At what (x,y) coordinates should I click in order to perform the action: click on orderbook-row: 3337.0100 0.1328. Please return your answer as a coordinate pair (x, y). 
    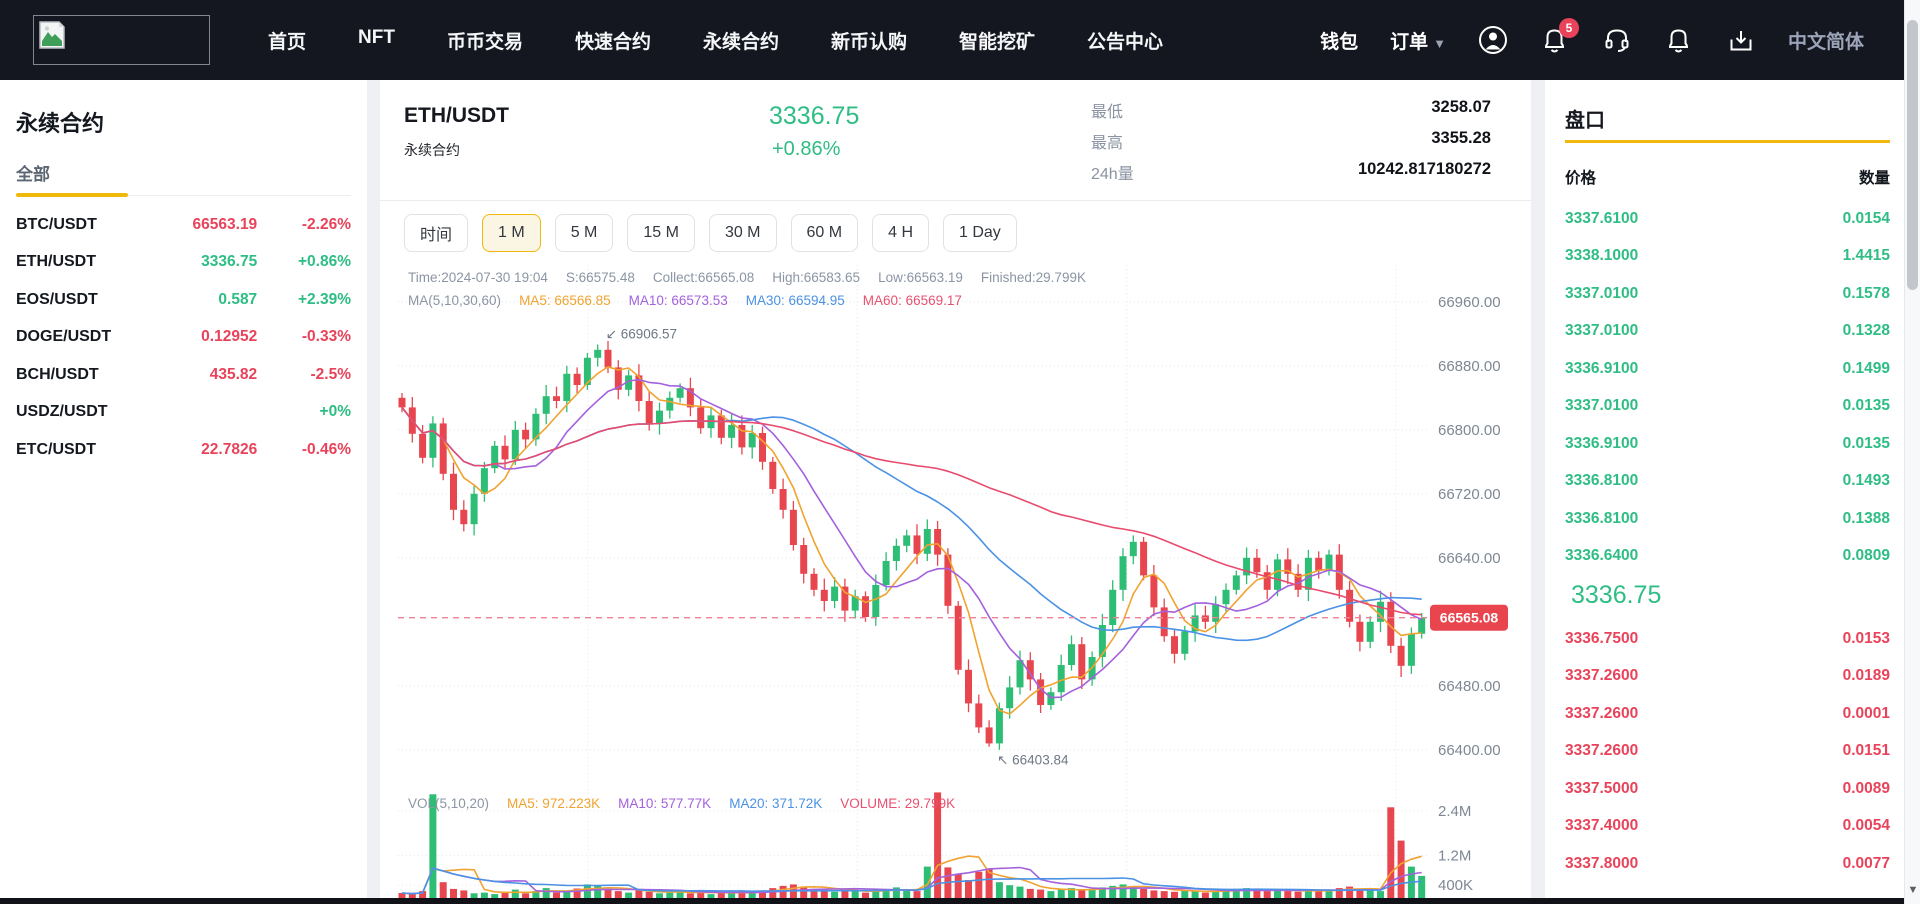
    Looking at the image, I should click on (1727, 332).